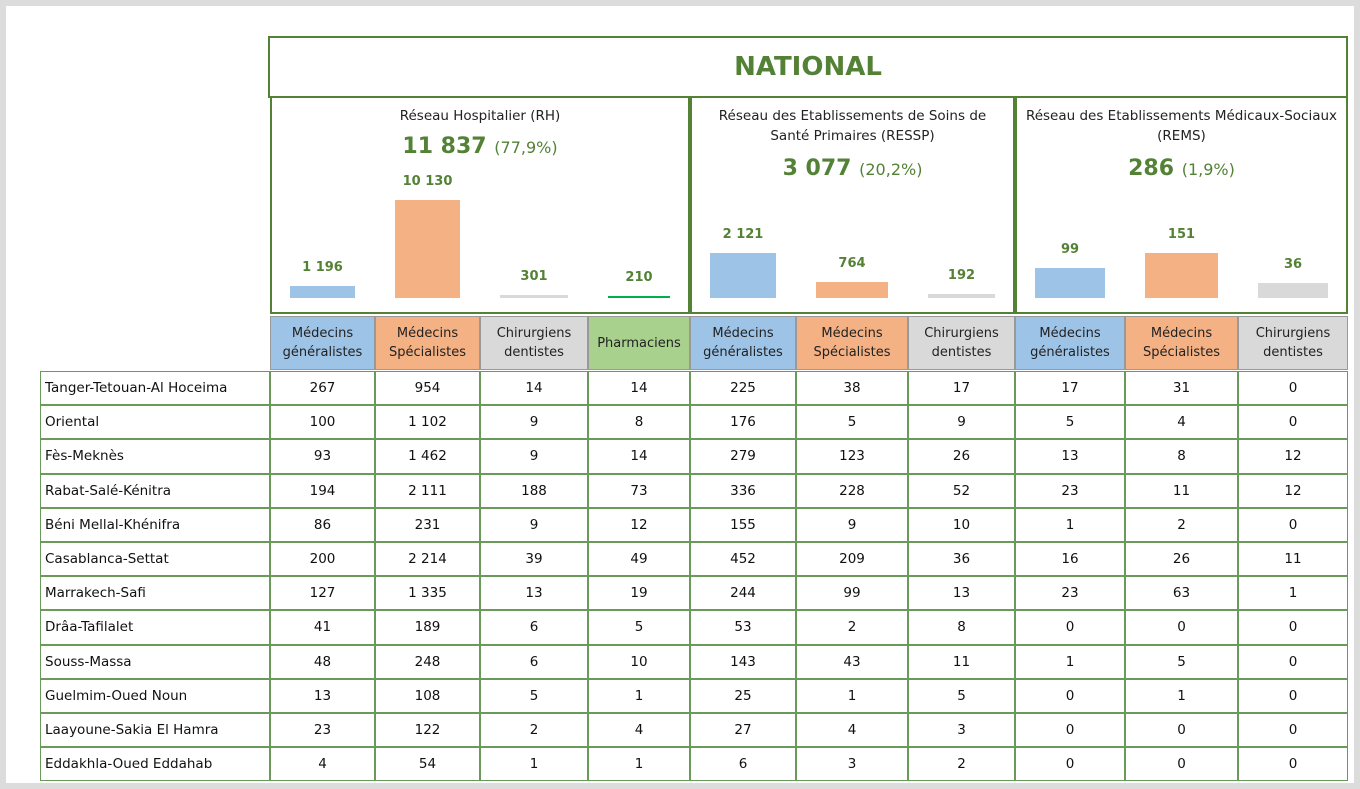 The height and width of the screenshot is (789, 1360). I want to click on value-cell: 13, so click(961, 593).